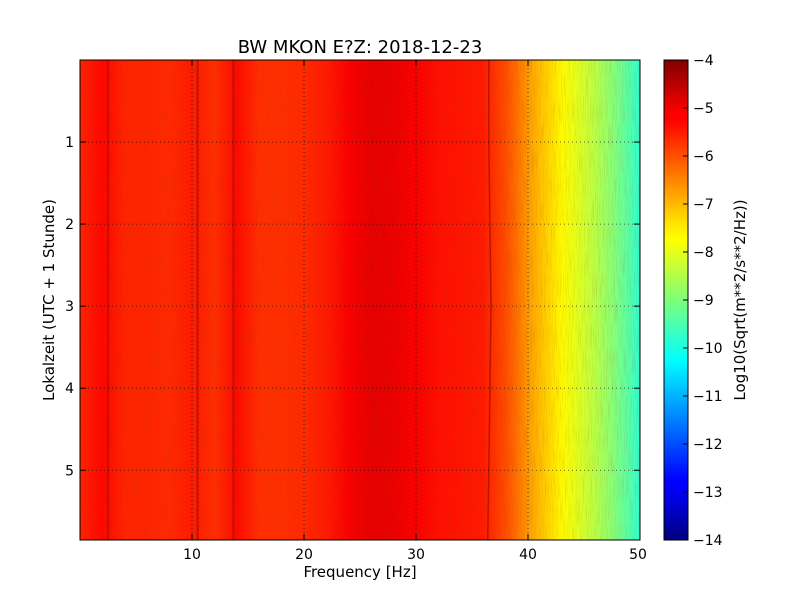 The height and width of the screenshot is (600, 800). What do you see at coordinates (708, 493) in the screenshot?
I see `colorbar-tick-label: −13` at bounding box center [708, 493].